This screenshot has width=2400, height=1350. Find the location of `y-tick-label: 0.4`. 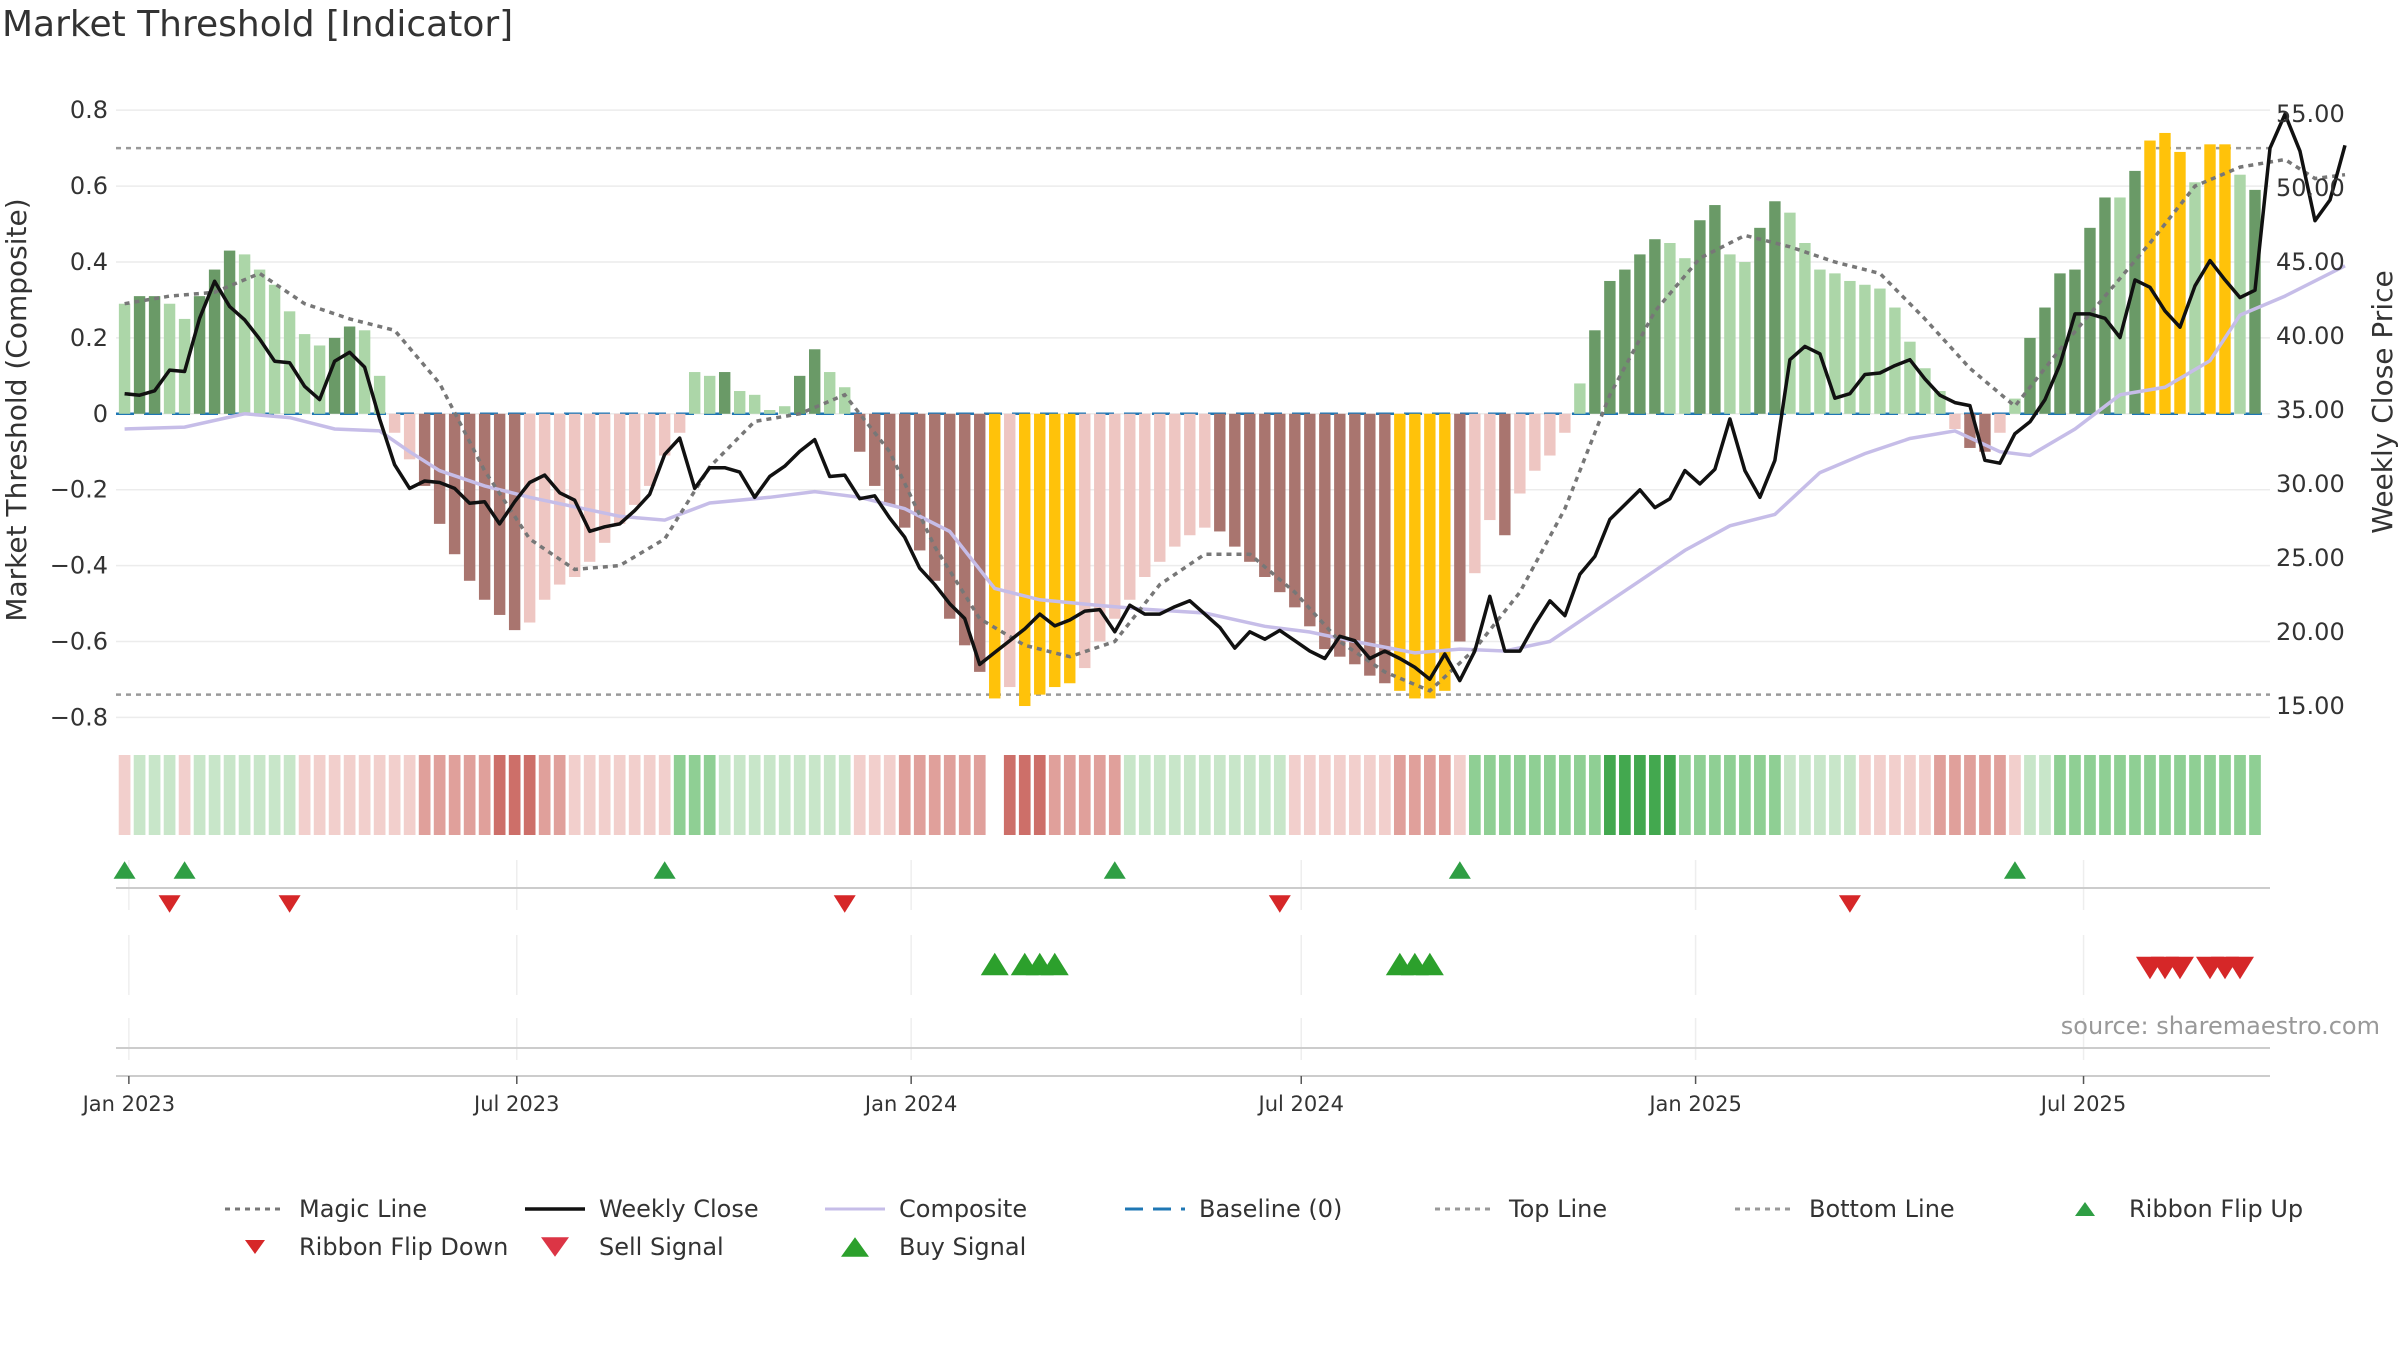

y-tick-label: 0.4 is located at coordinates (89, 262).